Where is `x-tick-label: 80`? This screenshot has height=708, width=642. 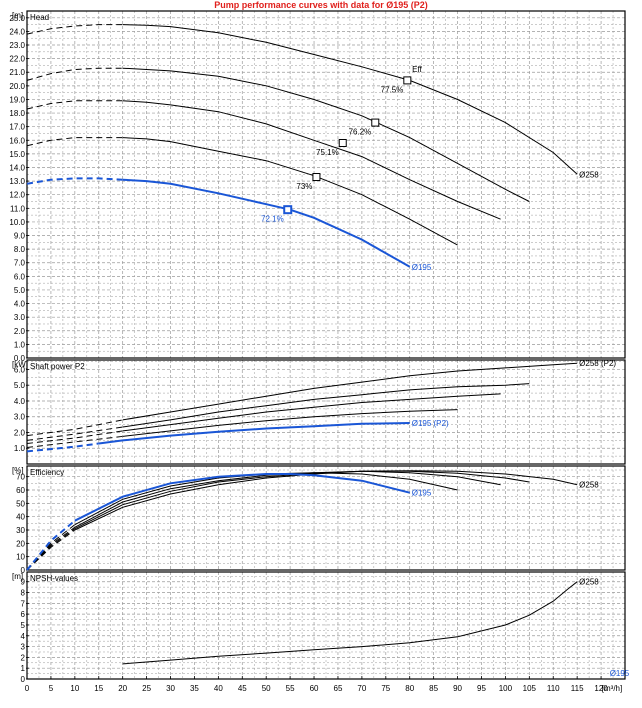 x-tick-label: 80 is located at coordinates (409, 688).